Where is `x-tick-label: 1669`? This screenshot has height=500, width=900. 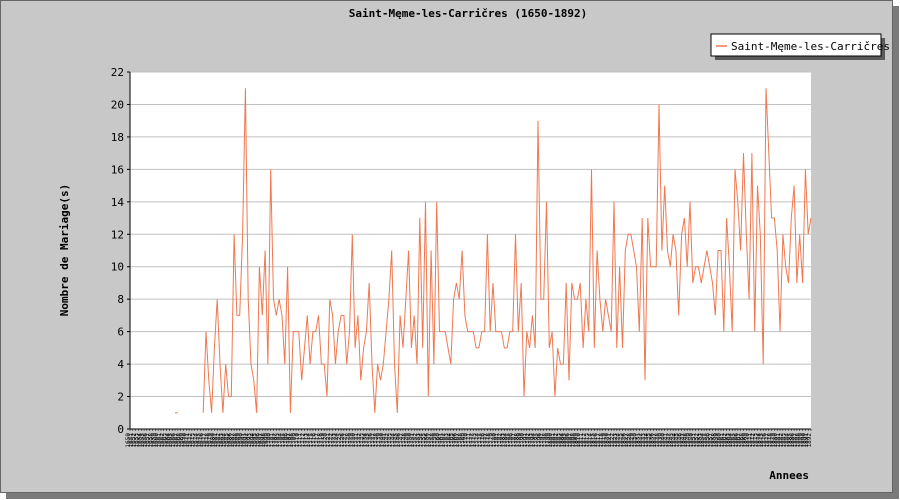 x-tick-label: 1669 is located at coordinates (181, 440).